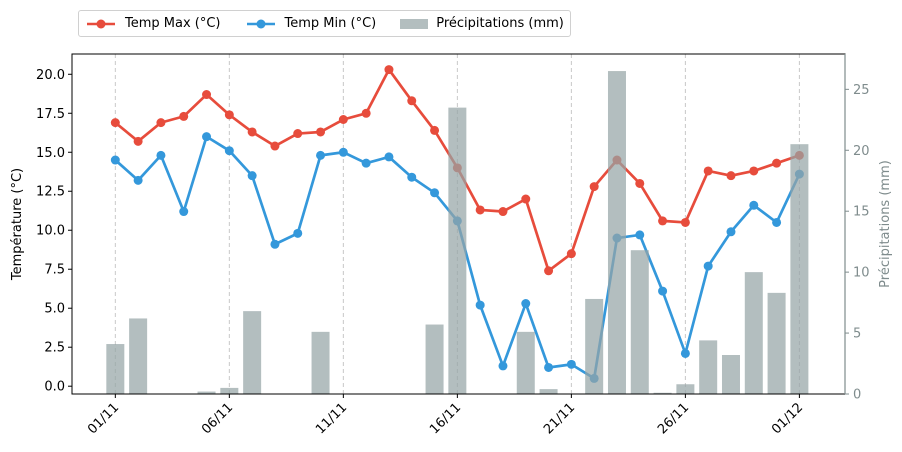 The width and height of the screenshot is (902, 452). What do you see at coordinates (260, 23) in the screenshot?
I see `legend-line-marker-blue` at bounding box center [260, 23].